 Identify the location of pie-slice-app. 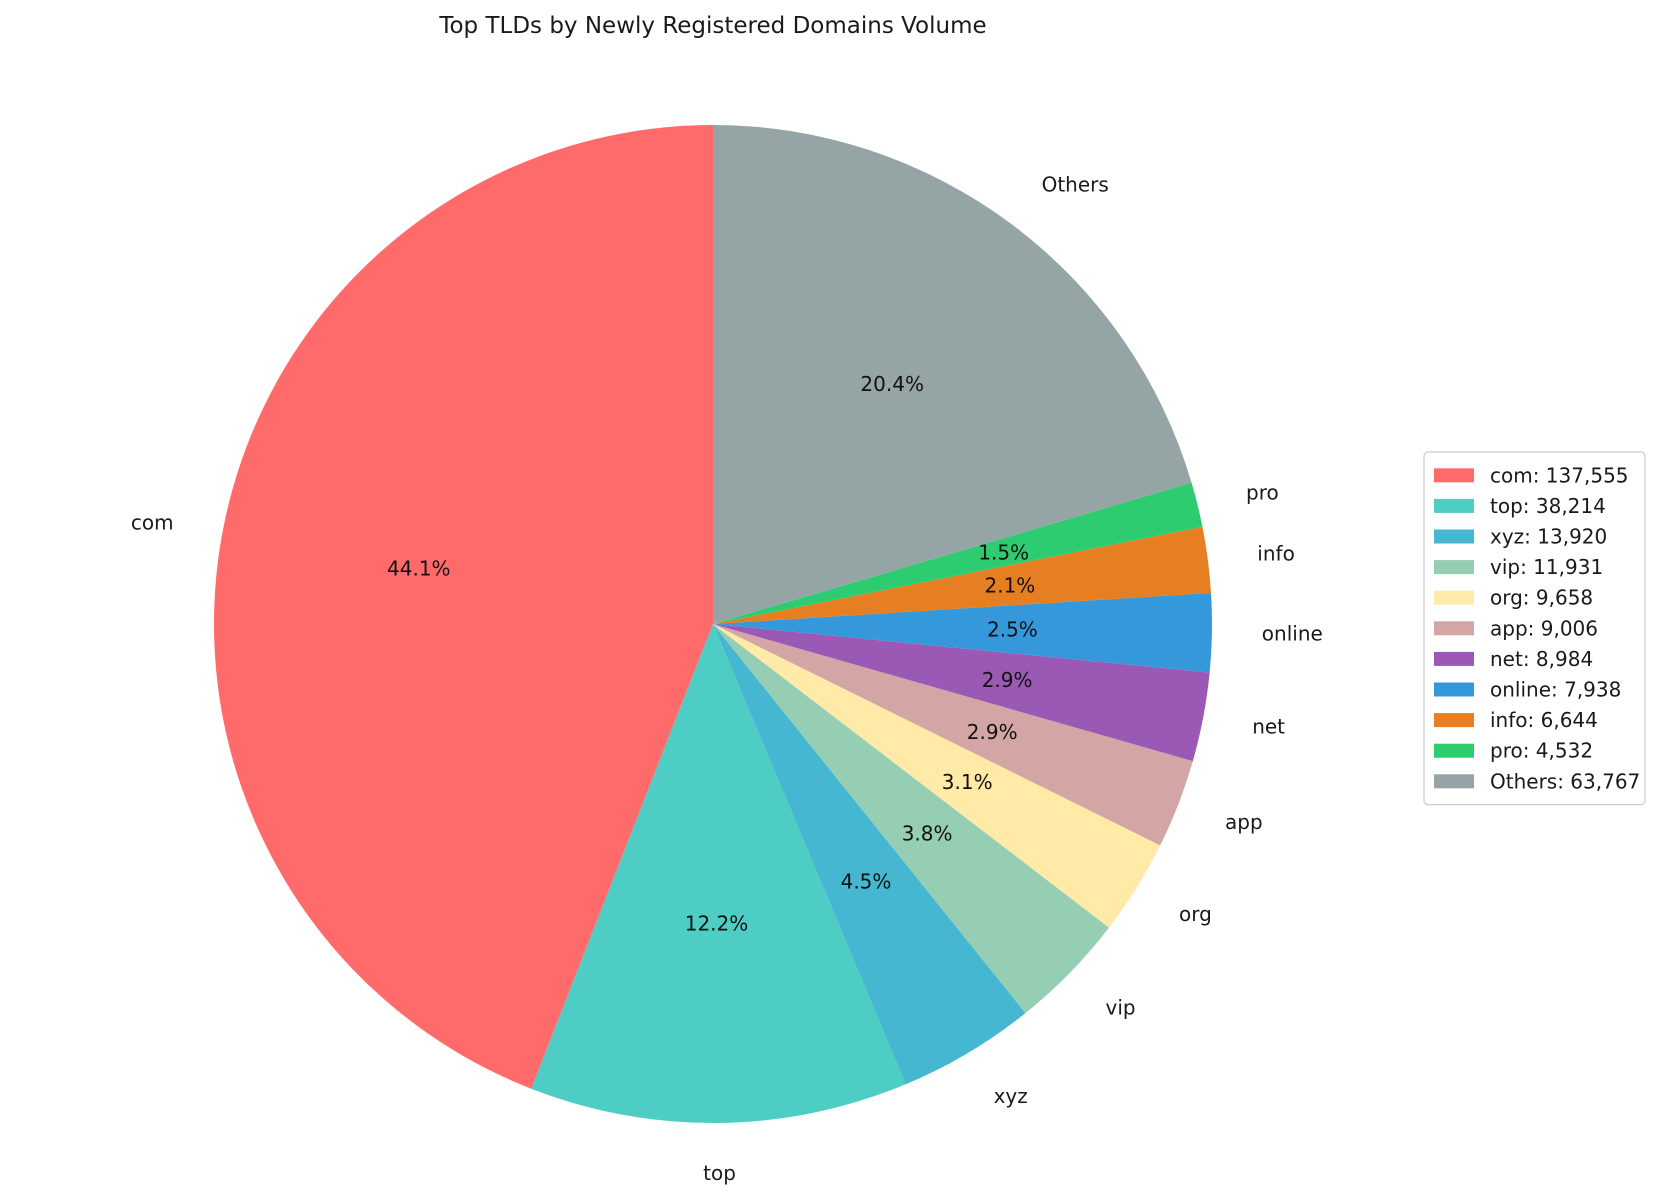
(953, 735).